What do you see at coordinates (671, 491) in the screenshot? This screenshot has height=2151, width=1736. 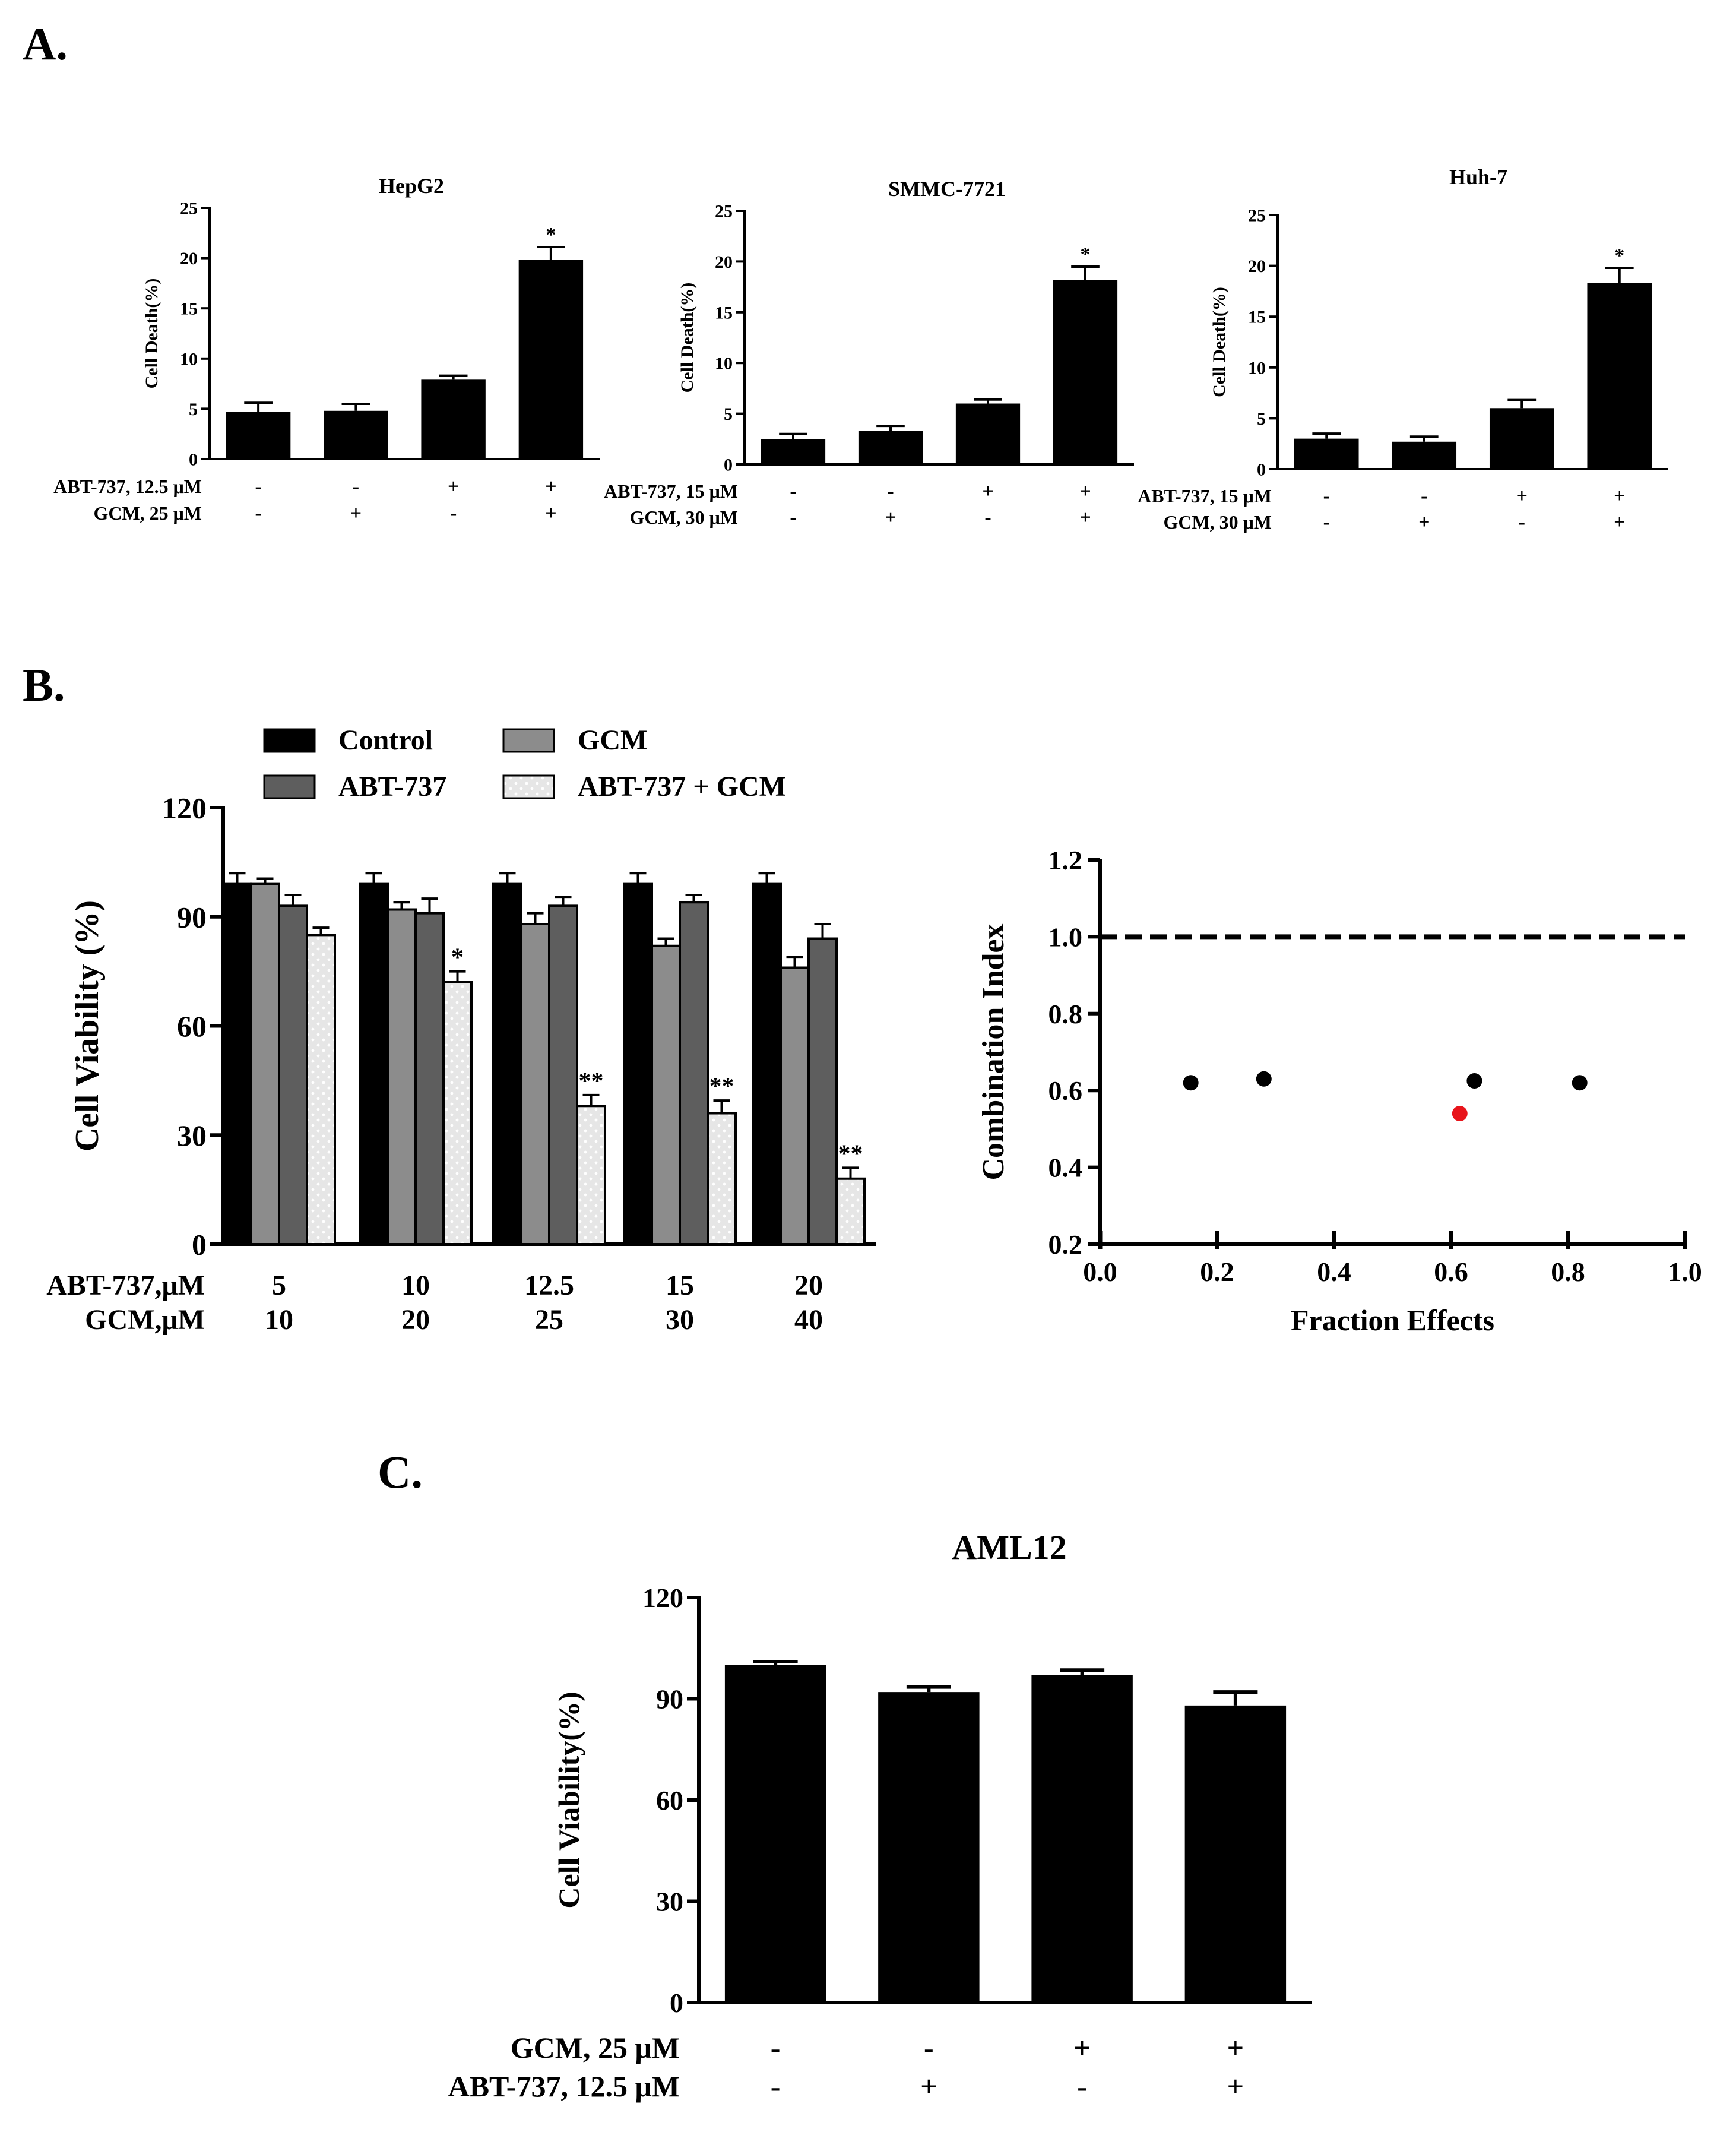 I see `condition-label: ABT-737, 15 μM` at bounding box center [671, 491].